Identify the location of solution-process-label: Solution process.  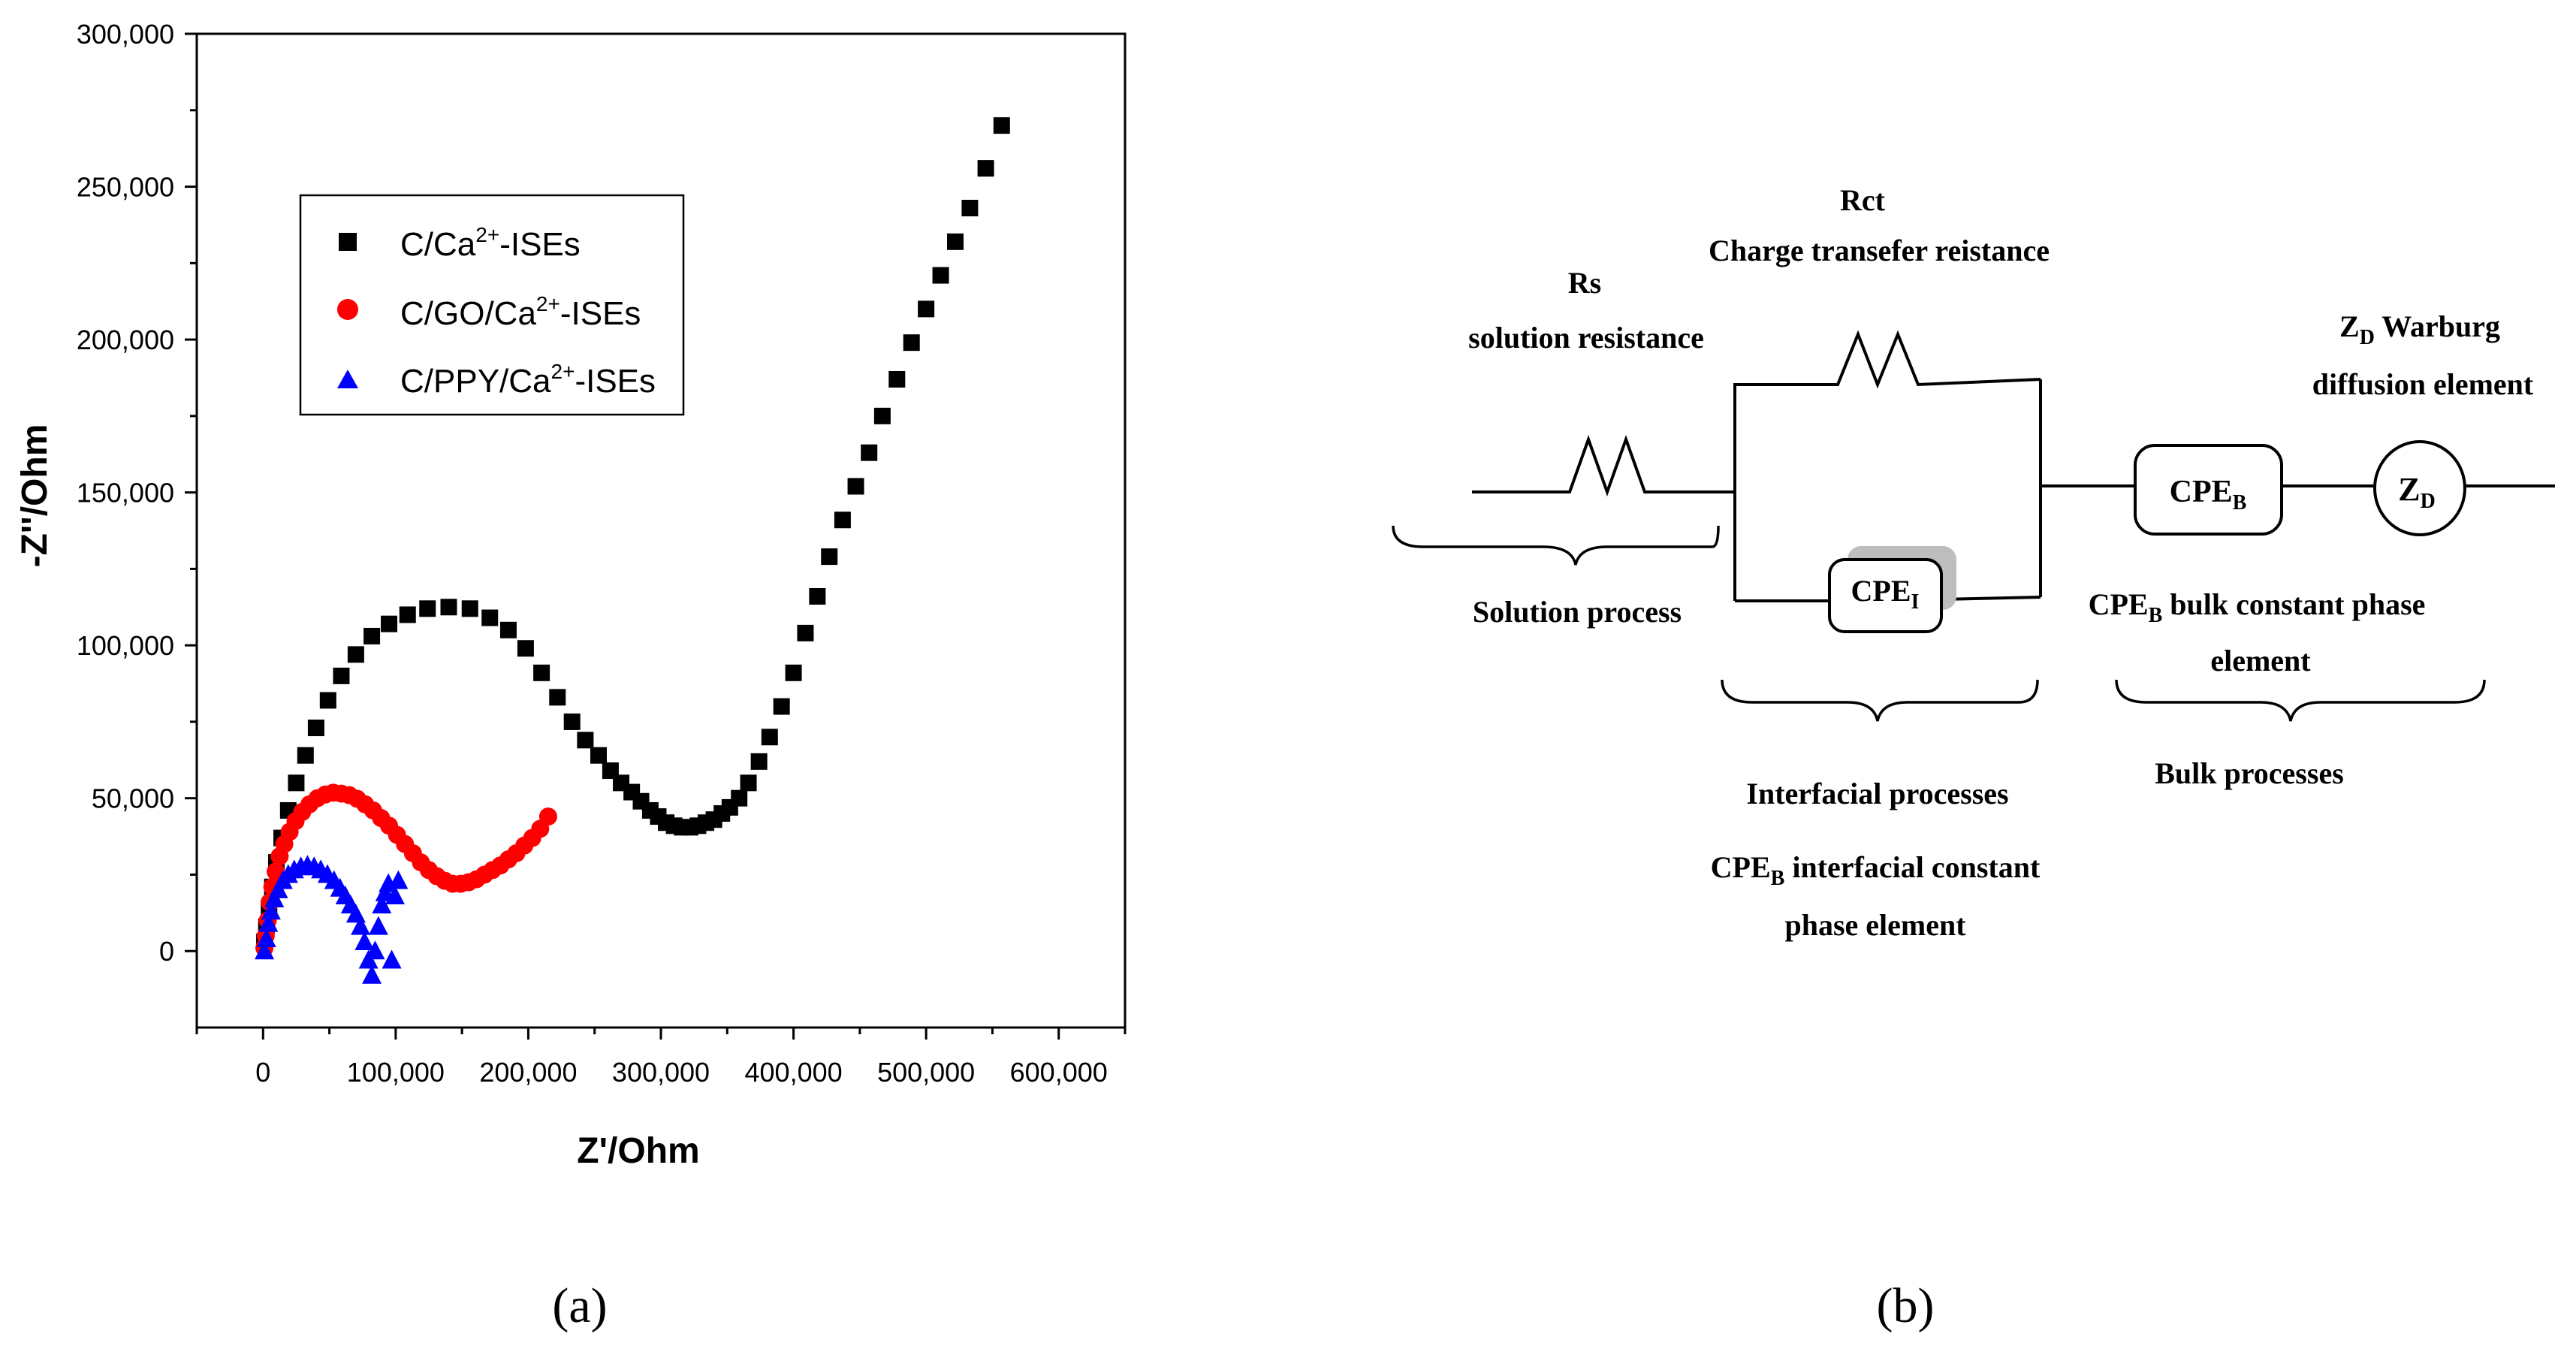
(1578, 612).